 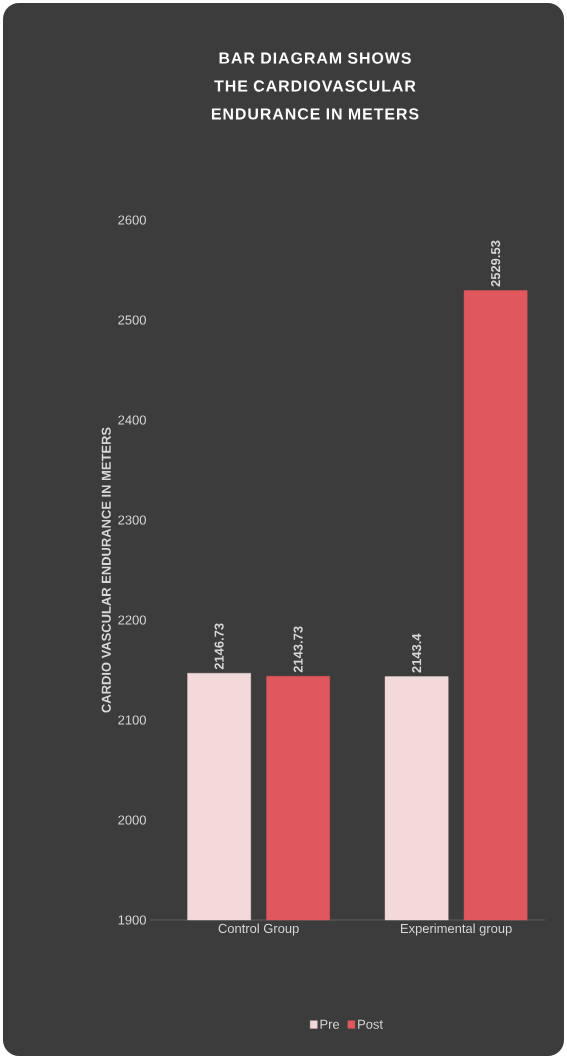 What do you see at coordinates (132, 920) in the screenshot?
I see `y-tick-label: 1900` at bounding box center [132, 920].